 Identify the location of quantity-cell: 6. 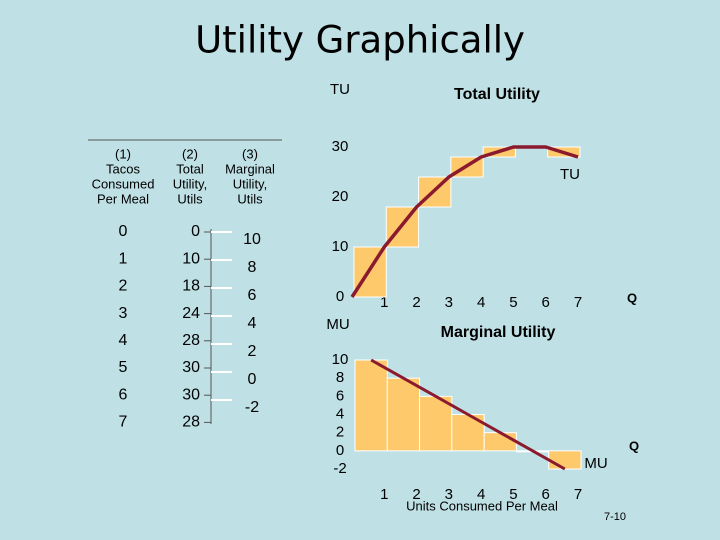
(123, 394).